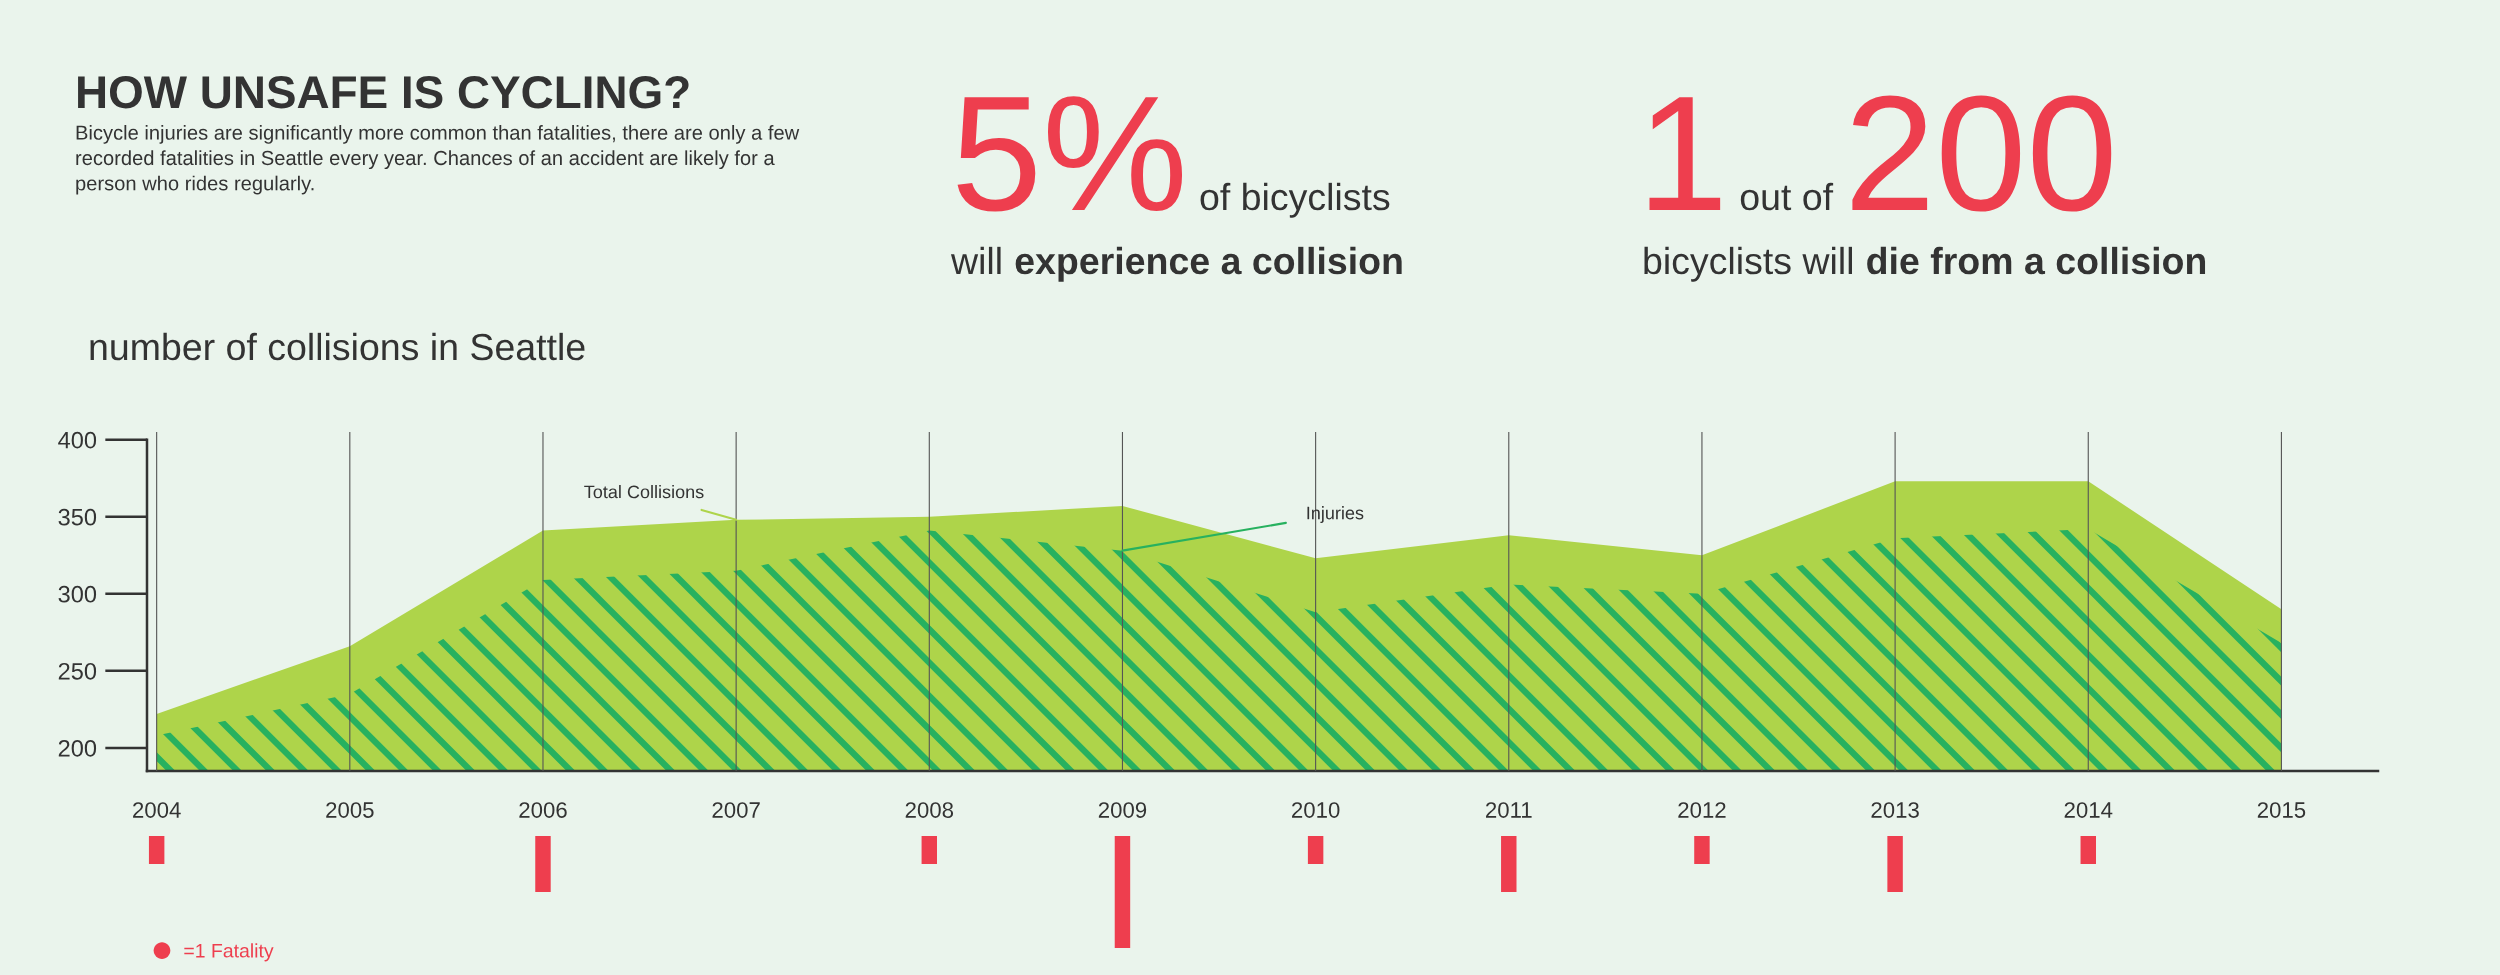  I want to click on x-tick-label: 2008, so click(929, 810).